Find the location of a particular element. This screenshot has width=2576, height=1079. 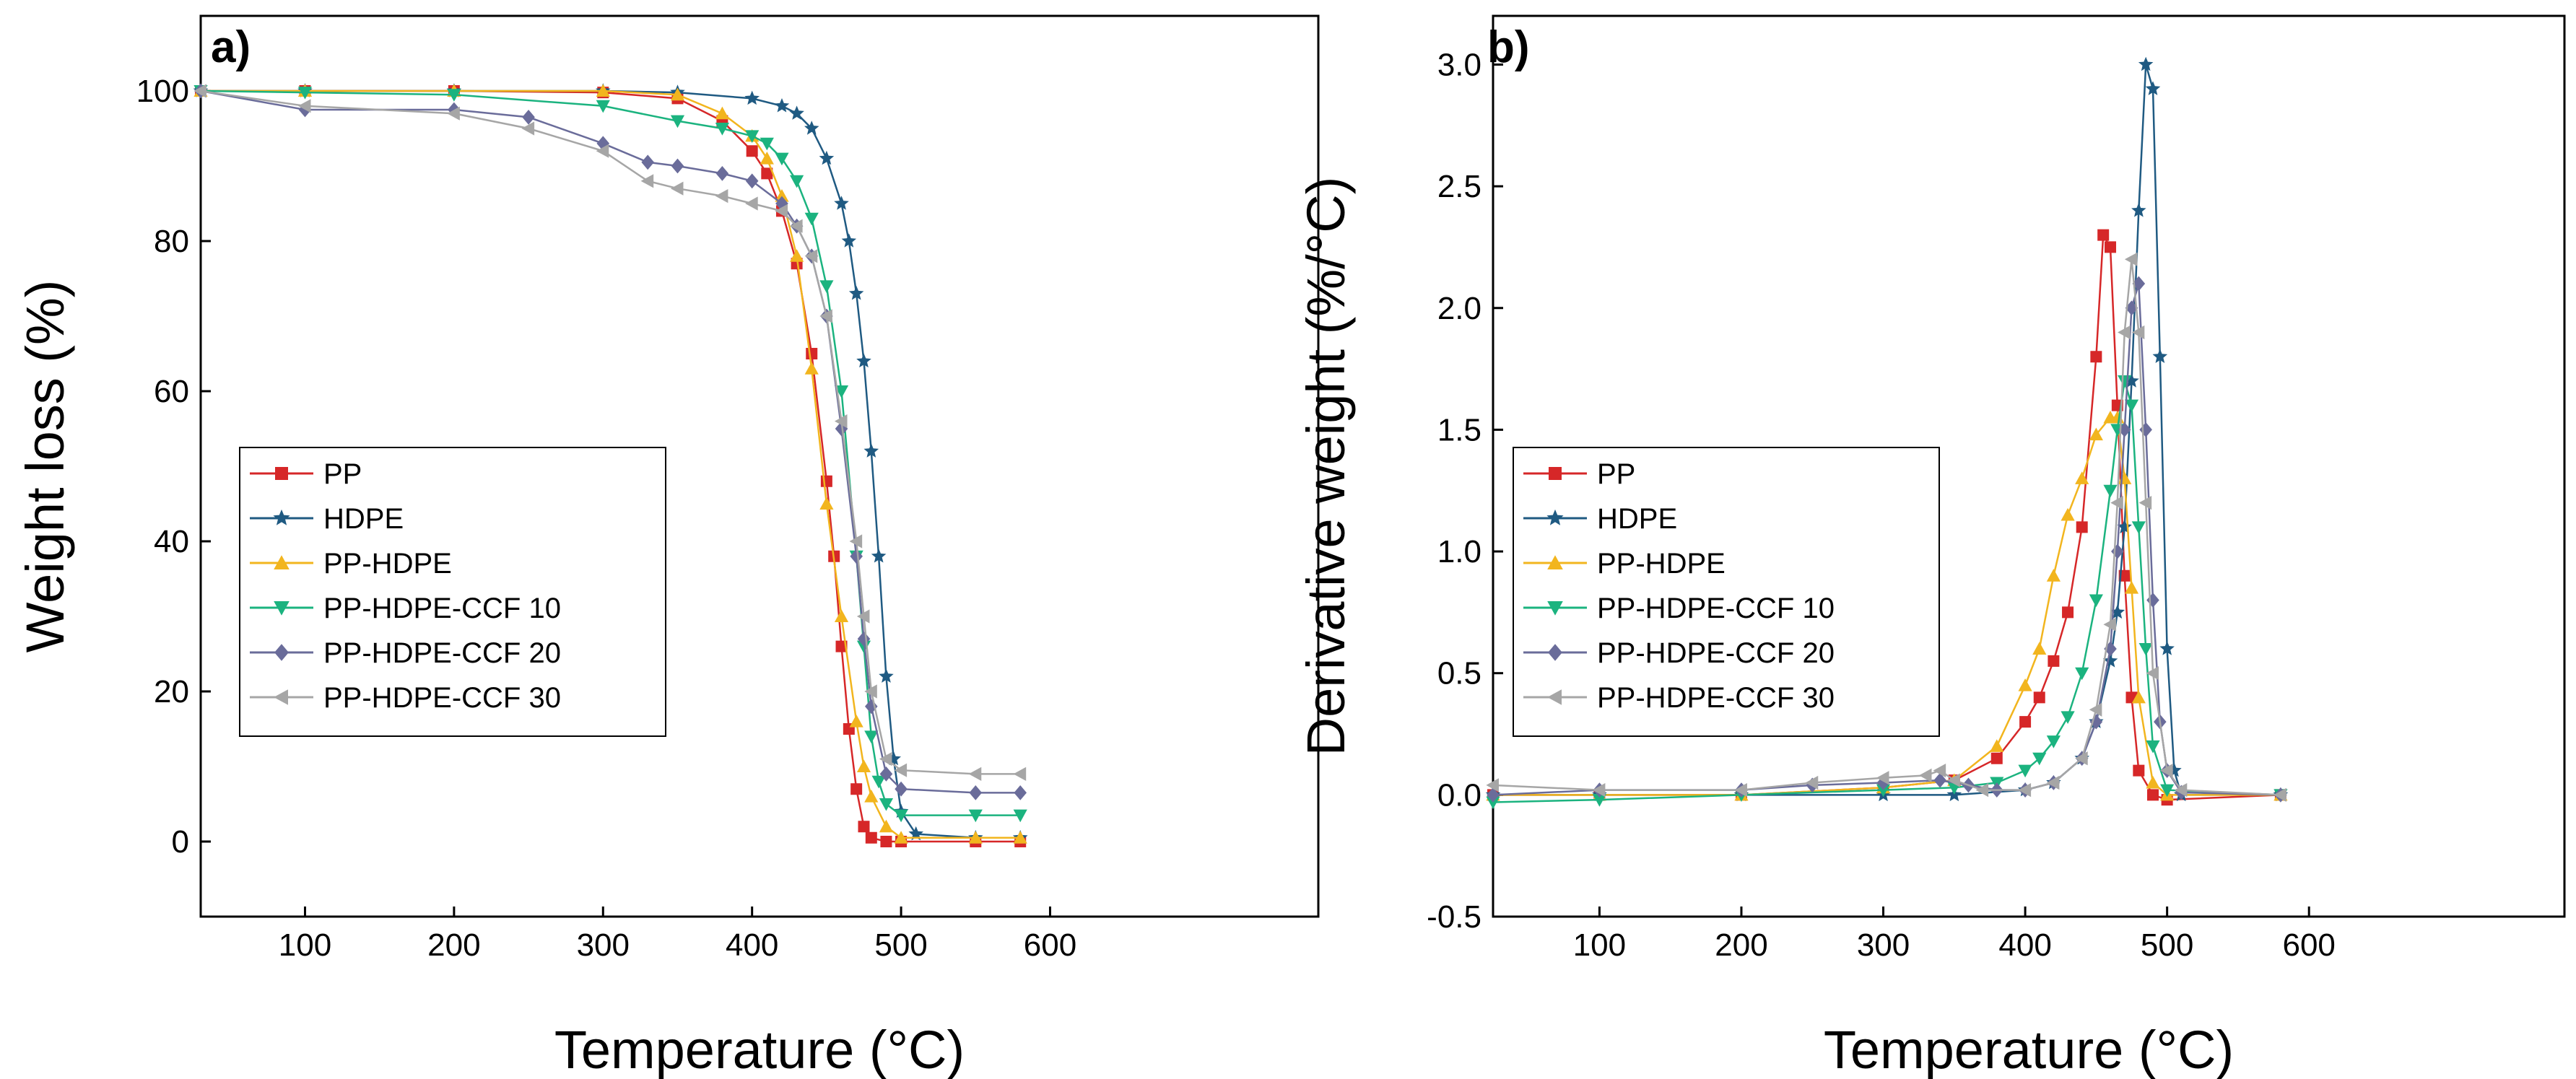

panel-a-x-tick-label: 200 is located at coordinates (453, 945).